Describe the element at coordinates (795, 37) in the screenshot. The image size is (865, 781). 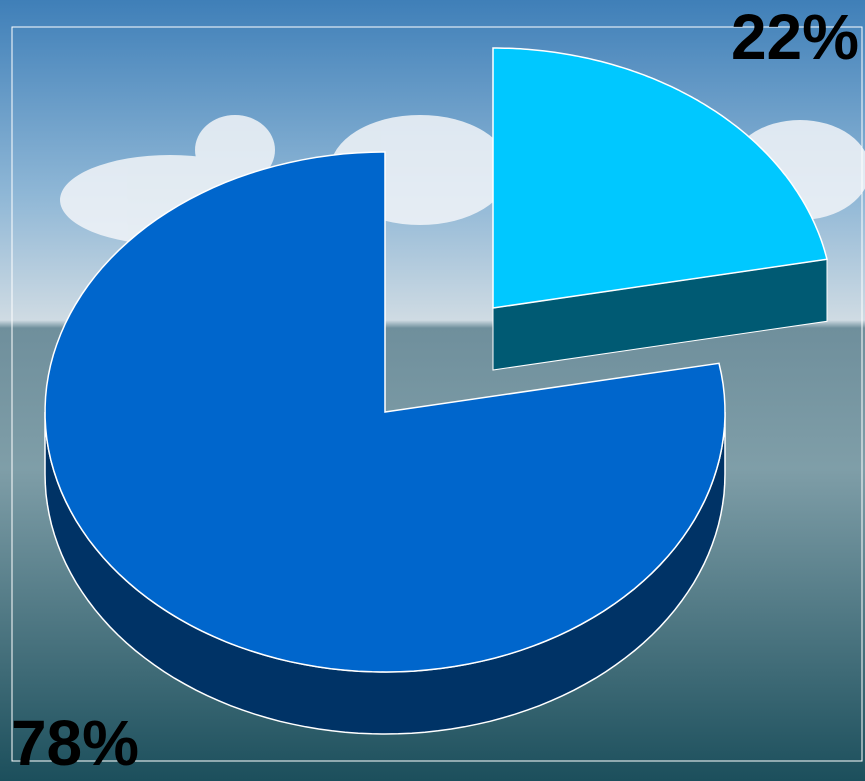
I see `data-label: 22%` at that location.